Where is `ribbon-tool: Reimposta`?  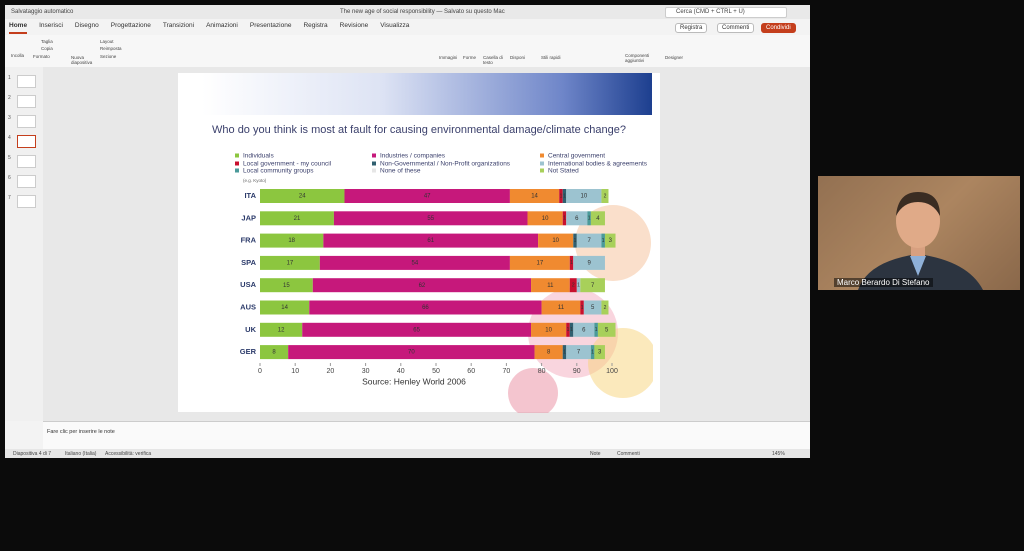
ribbon-tool: Reimposta is located at coordinates (111, 48).